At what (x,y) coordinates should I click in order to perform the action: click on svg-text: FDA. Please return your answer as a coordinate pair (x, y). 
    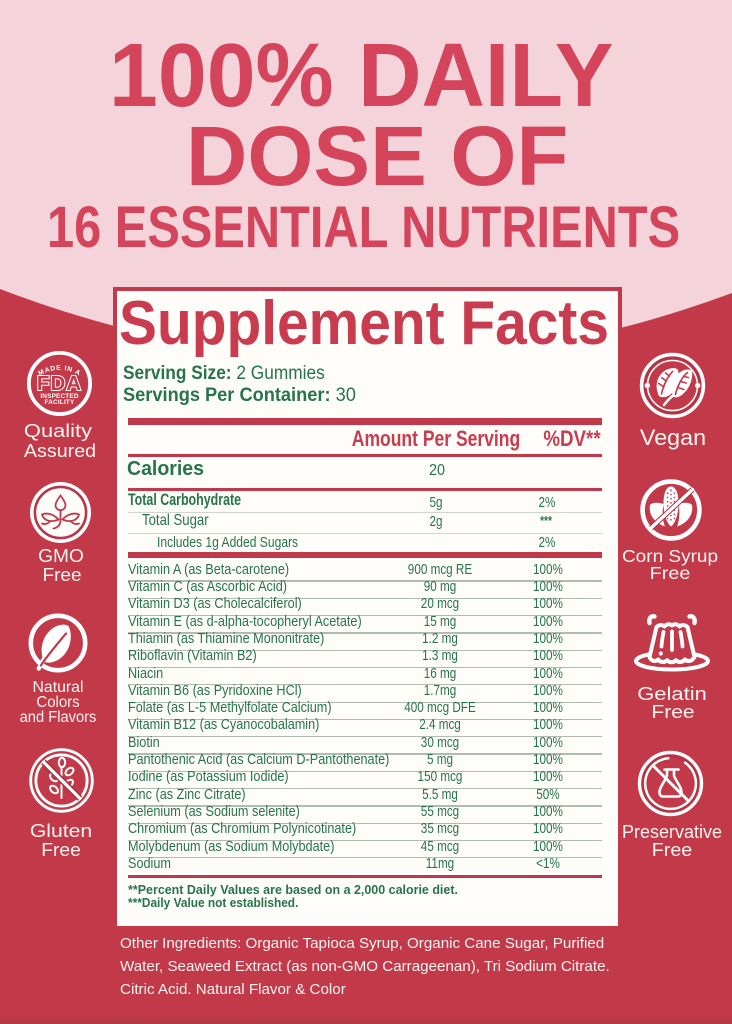
    Looking at the image, I should click on (58, 383).